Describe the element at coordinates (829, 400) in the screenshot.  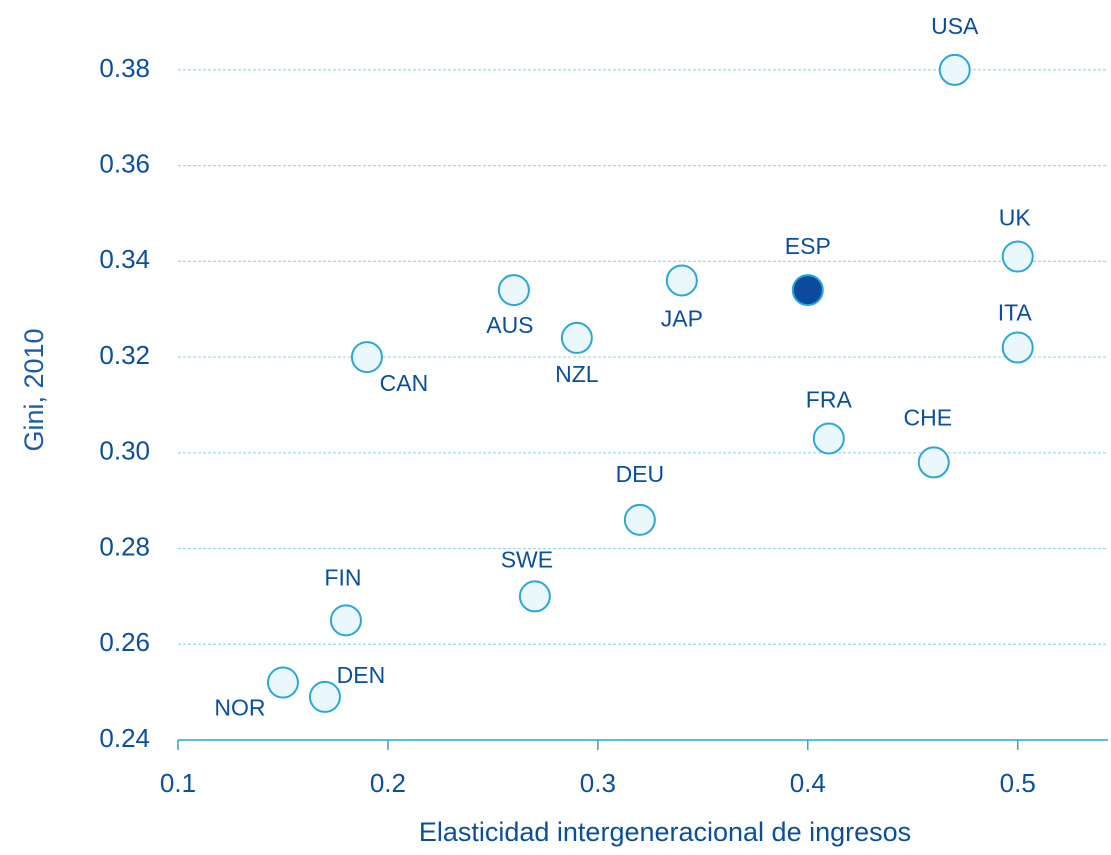
I see `point-label: FRA` at that location.